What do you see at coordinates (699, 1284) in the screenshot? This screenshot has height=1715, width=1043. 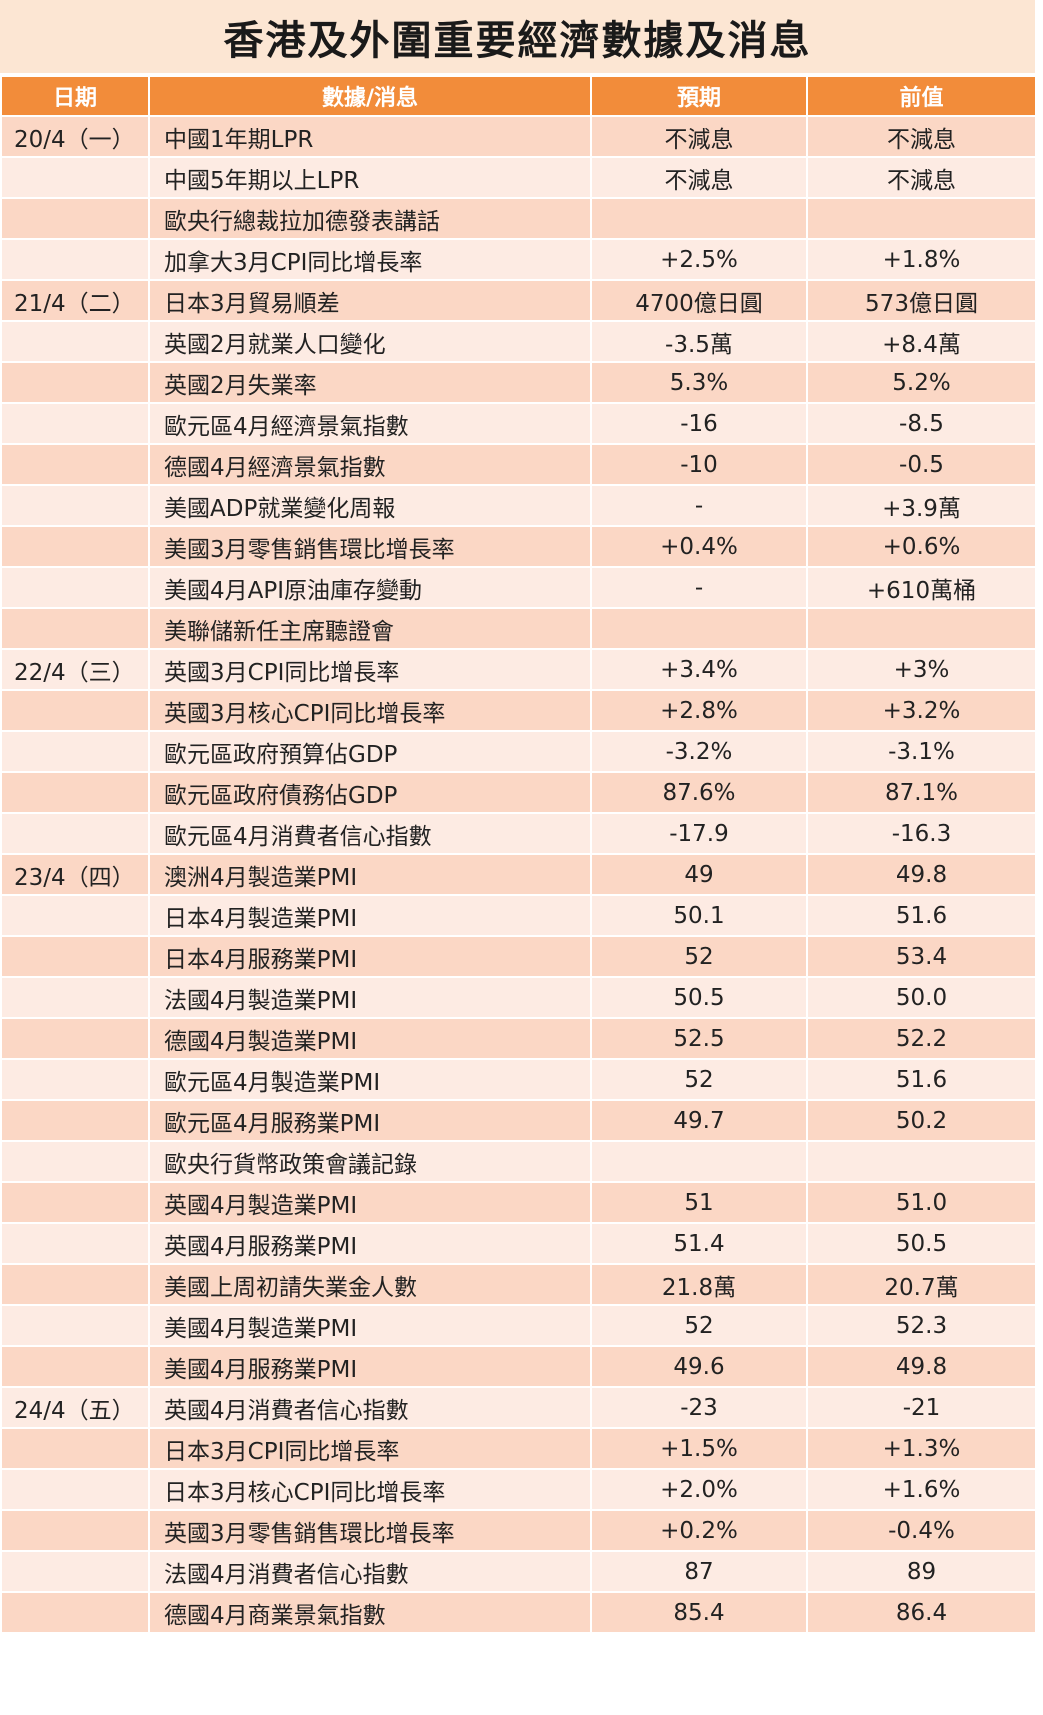 I see `expected-cell: 21.8萬` at bounding box center [699, 1284].